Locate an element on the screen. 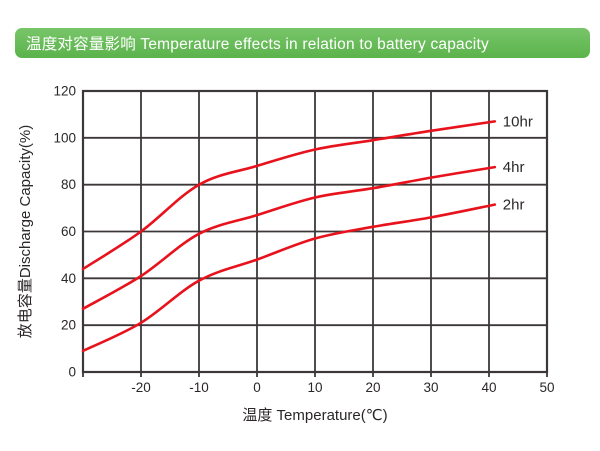 This screenshot has height=451, width=600. y-axis-title: 放电容量Discharge Capacity(%) is located at coordinates (25, 231).